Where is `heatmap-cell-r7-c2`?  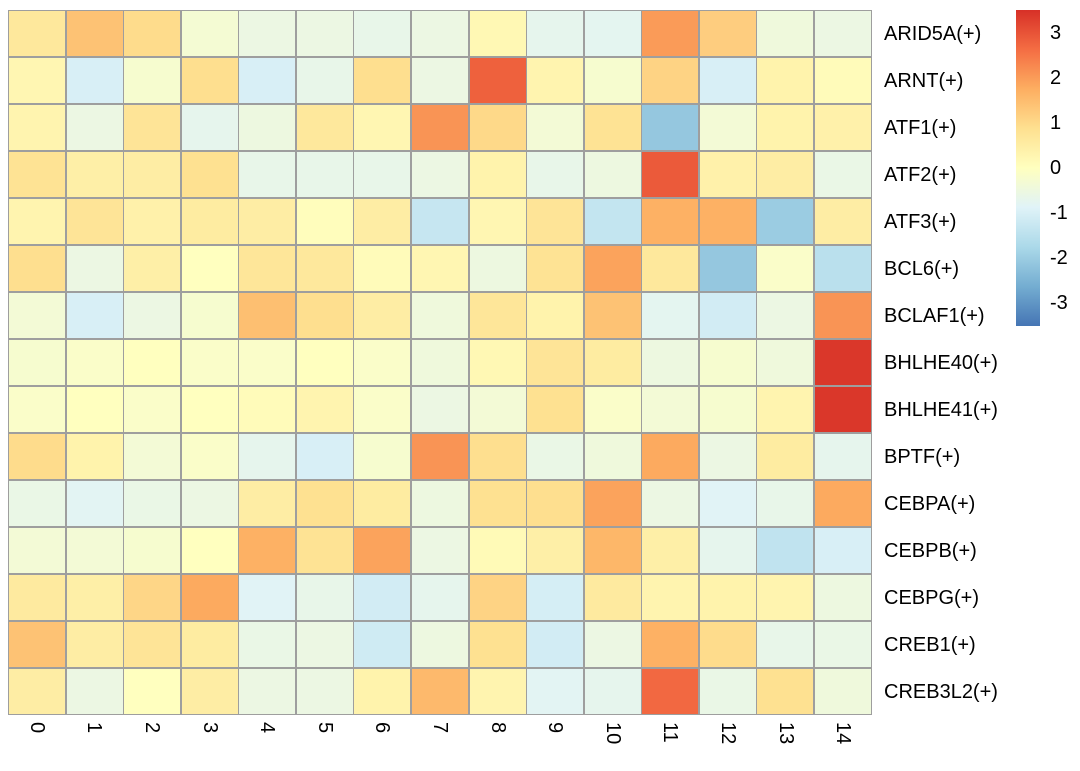 heatmap-cell-r7-c2 is located at coordinates (152, 362).